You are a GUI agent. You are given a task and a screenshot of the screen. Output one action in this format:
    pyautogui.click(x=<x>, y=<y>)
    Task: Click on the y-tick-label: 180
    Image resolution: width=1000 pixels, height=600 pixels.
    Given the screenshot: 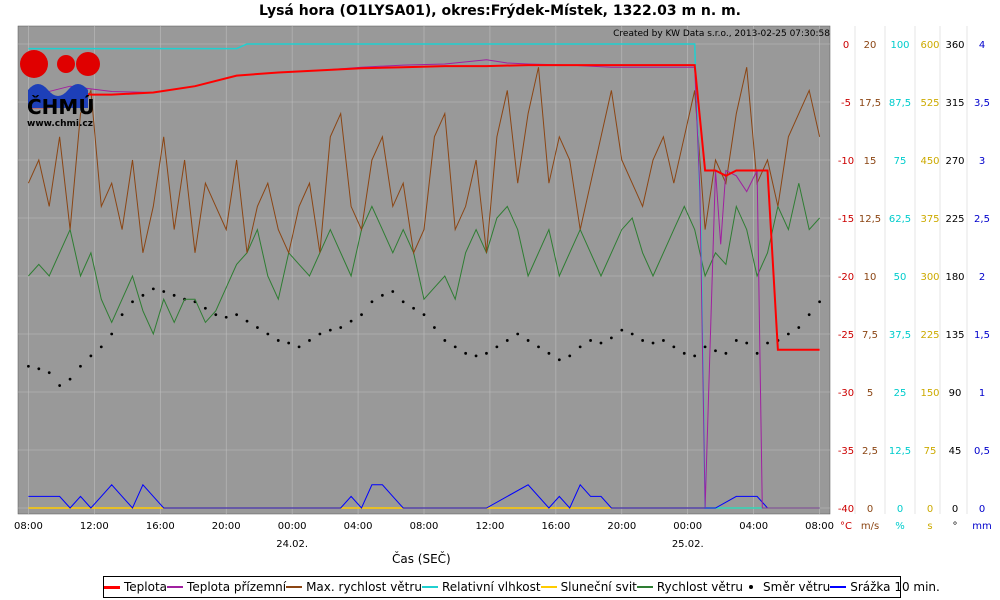 What is the action you would take?
    pyautogui.click(x=954, y=277)
    